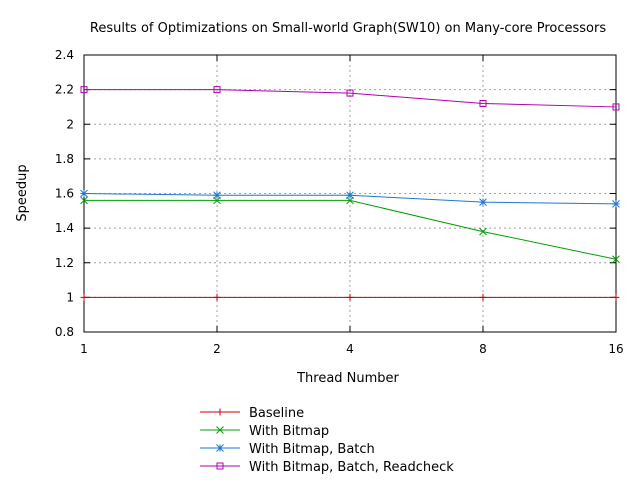 Image resolution: width=640 pixels, height=480 pixels. I want to click on y-tick-label: 1.8, so click(64, 159).